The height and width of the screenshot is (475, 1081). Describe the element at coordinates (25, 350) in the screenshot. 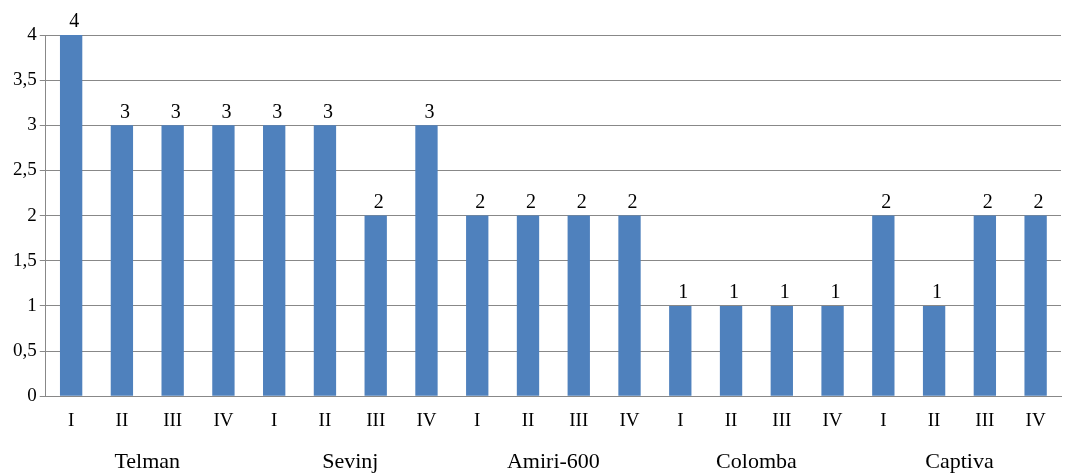

I see `y-tick-label: 0,5` at that location.